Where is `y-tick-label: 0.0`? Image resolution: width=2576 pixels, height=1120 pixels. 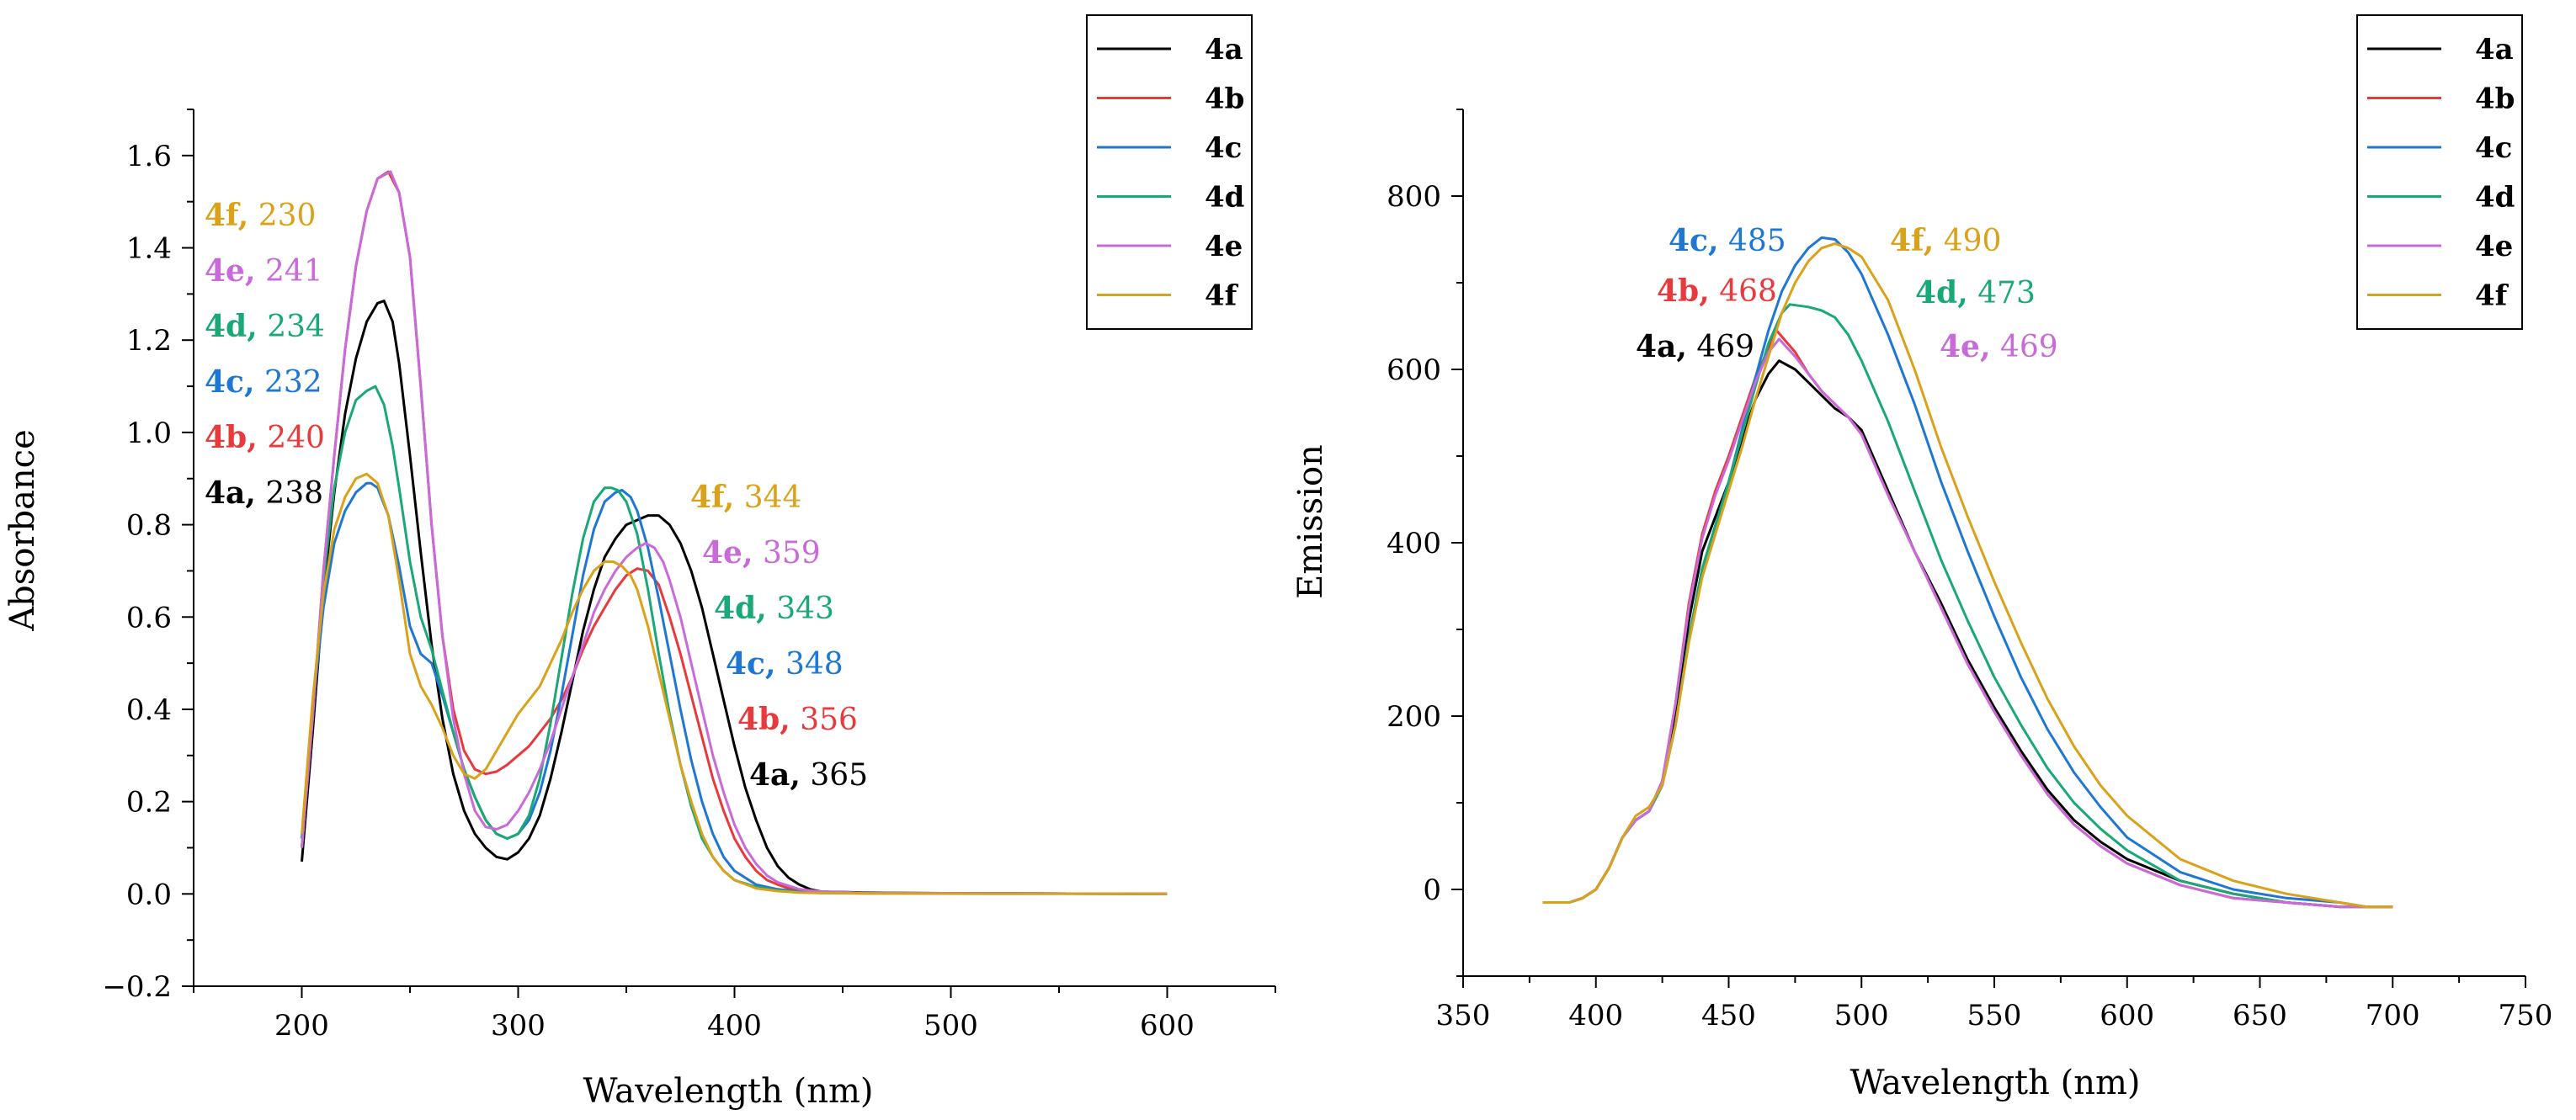
y-tick-label: 0.0 is located at coordinates (149, 895).